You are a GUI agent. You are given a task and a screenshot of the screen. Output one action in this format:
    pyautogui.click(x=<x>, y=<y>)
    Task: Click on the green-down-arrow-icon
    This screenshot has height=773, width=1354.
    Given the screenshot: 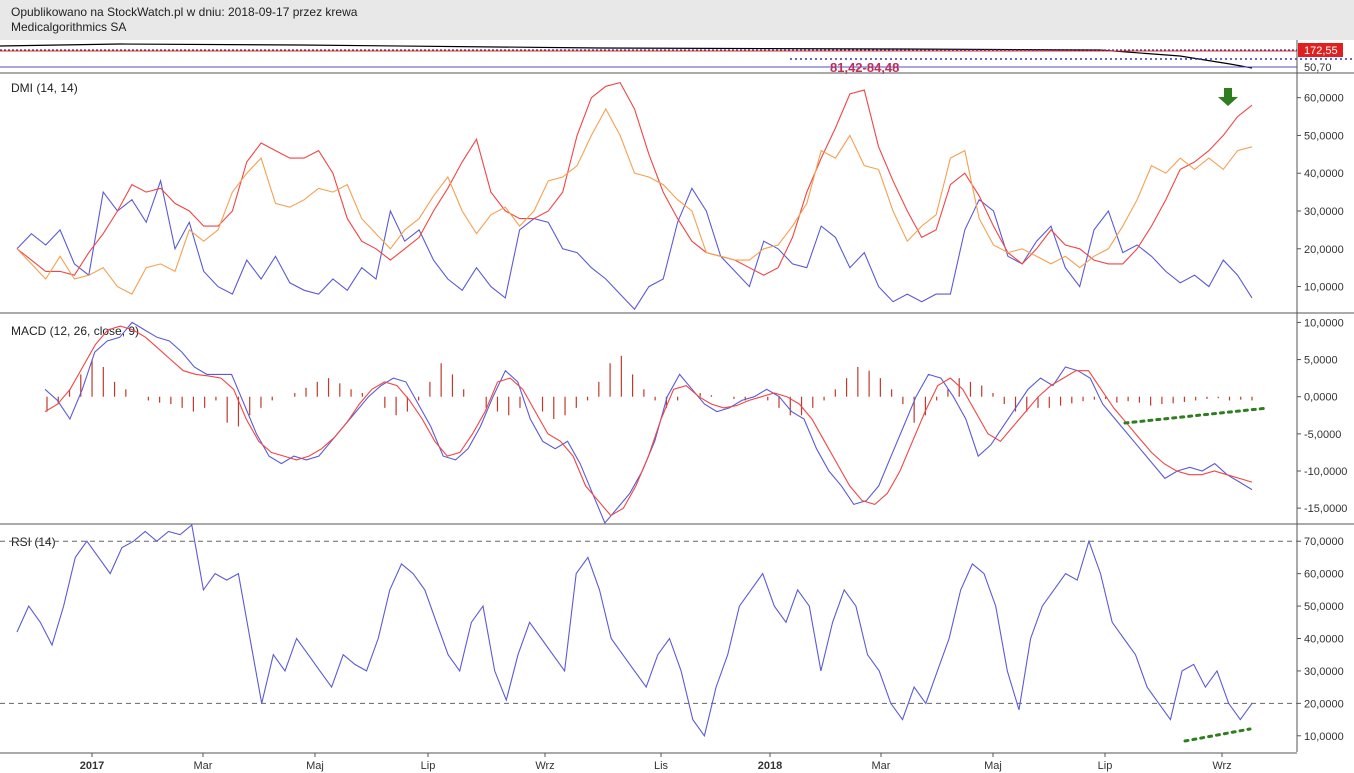 What is the action you would take?
    pyautogui.click(x=1228, y=97)
    